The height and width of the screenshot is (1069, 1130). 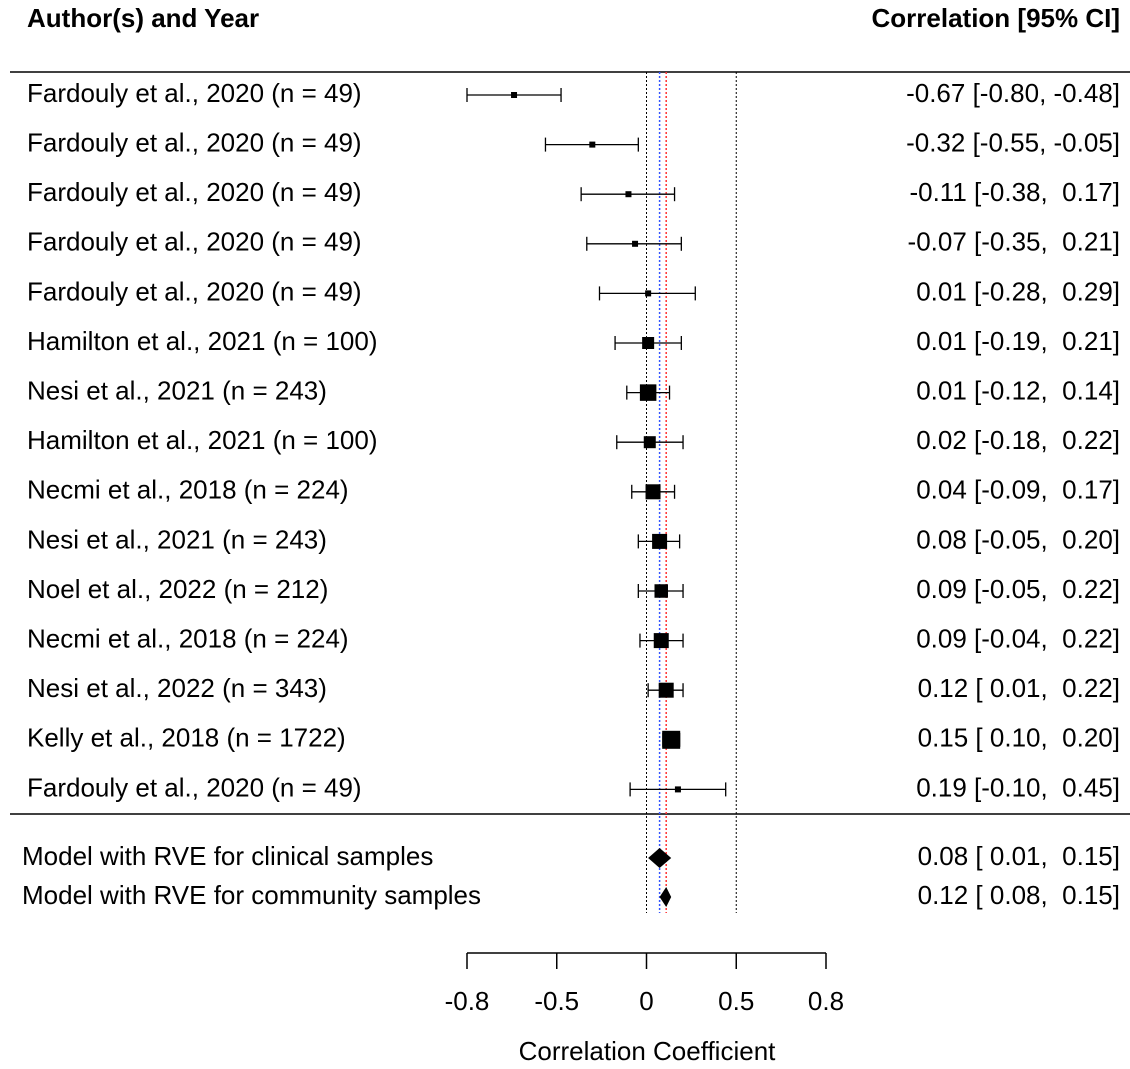 What do you see at coordinates (186, 738) in the screenshot?
I see `study-label: Kelly et al., 2018 (n = 1722)` at bounding box center [186, 738].